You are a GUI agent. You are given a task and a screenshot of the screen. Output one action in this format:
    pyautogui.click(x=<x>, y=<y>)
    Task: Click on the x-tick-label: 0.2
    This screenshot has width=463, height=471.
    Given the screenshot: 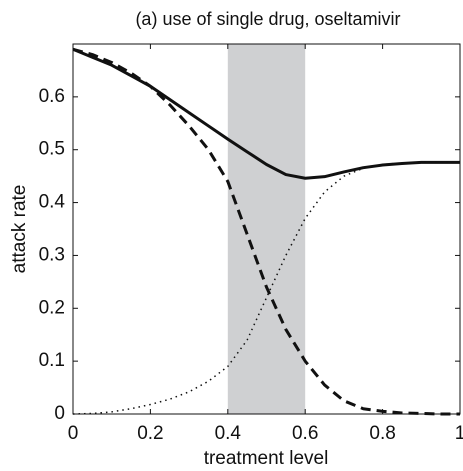 What is the action you would take?
    pyautogui.click(x=150, y=433)
    